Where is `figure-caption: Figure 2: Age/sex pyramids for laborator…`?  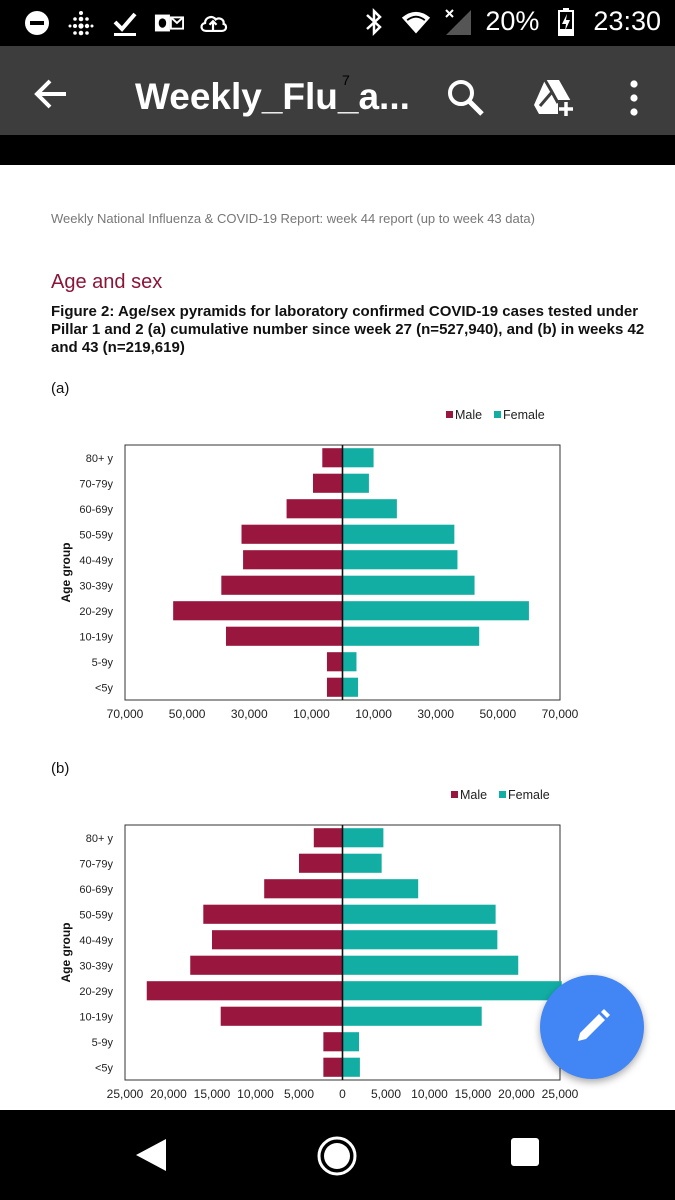 figure-caption: Figure 2: Age/sex pyramids for laborator… is located at coordinates (348, 329).